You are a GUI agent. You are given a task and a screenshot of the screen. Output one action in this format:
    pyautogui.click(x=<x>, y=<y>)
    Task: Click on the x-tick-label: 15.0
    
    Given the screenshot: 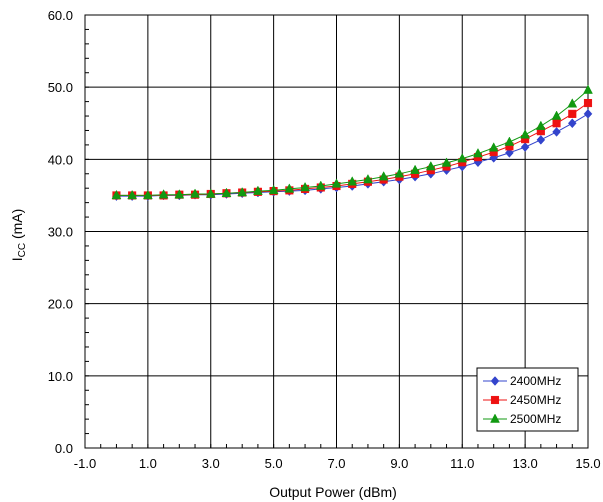 What is the action you would take?
    pyautogui.click(x=587, y=463)
    